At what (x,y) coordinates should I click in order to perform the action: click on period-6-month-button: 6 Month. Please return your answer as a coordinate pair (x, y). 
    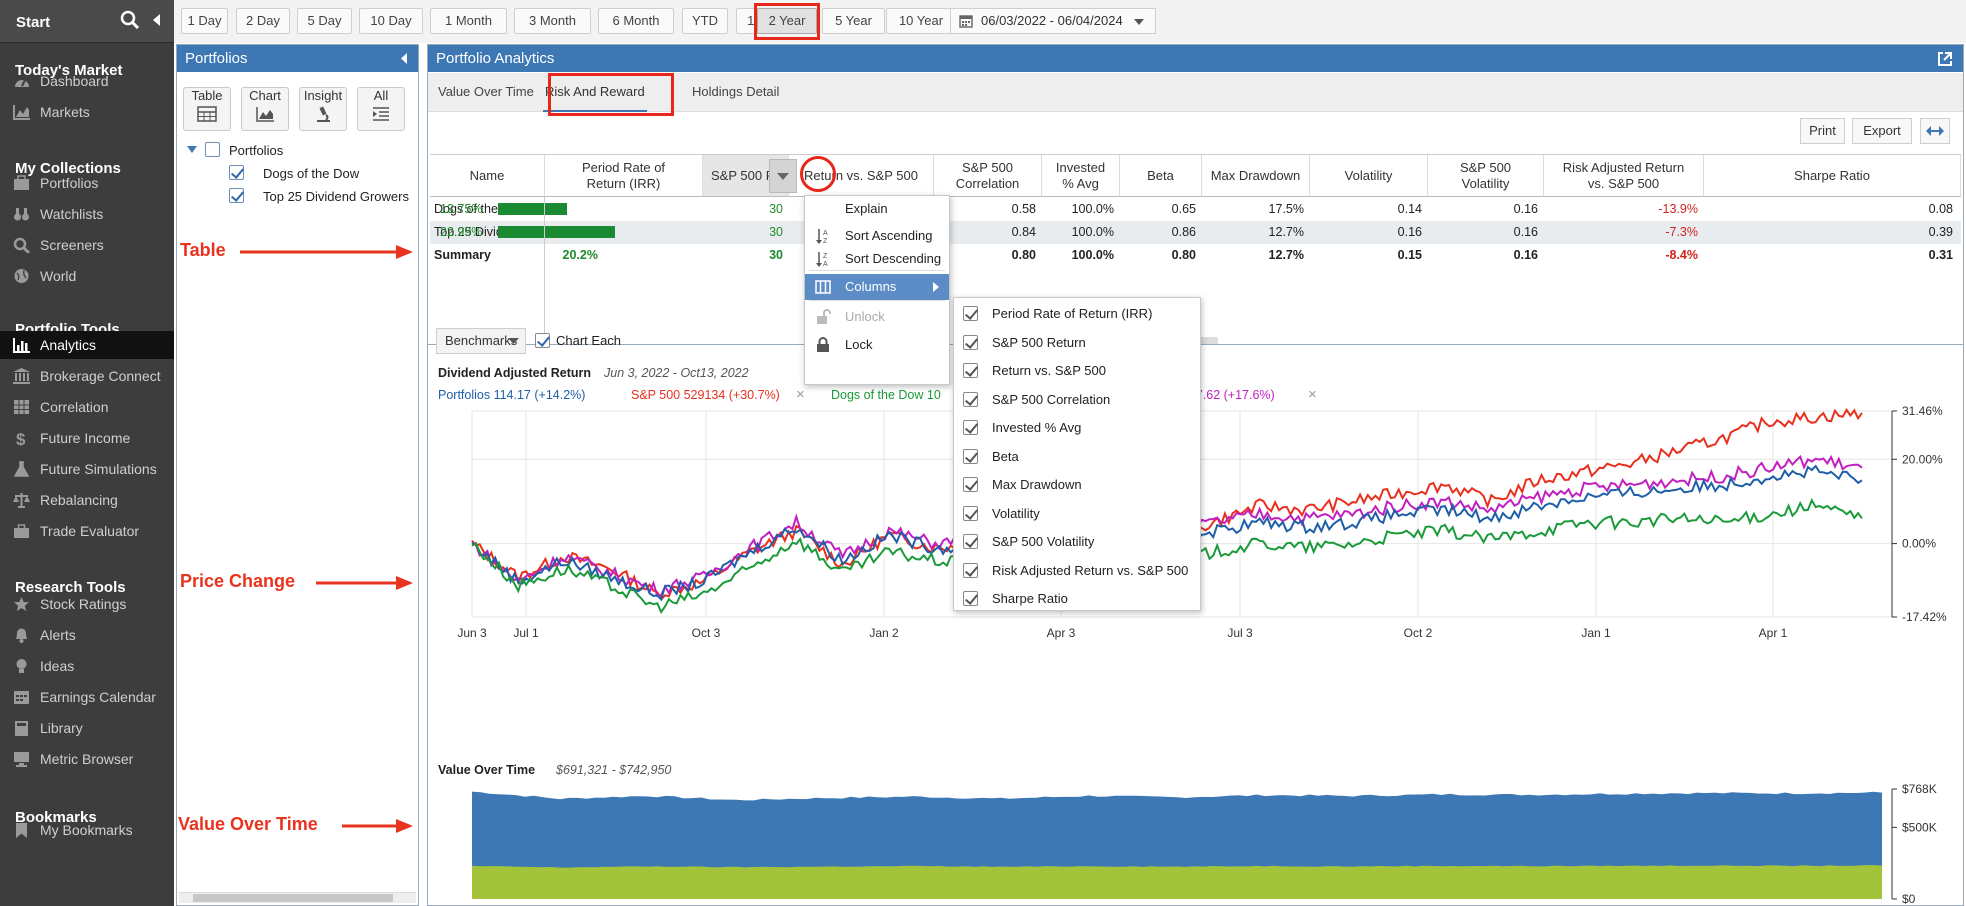
    Looking at the image, I should click on (636, 21).